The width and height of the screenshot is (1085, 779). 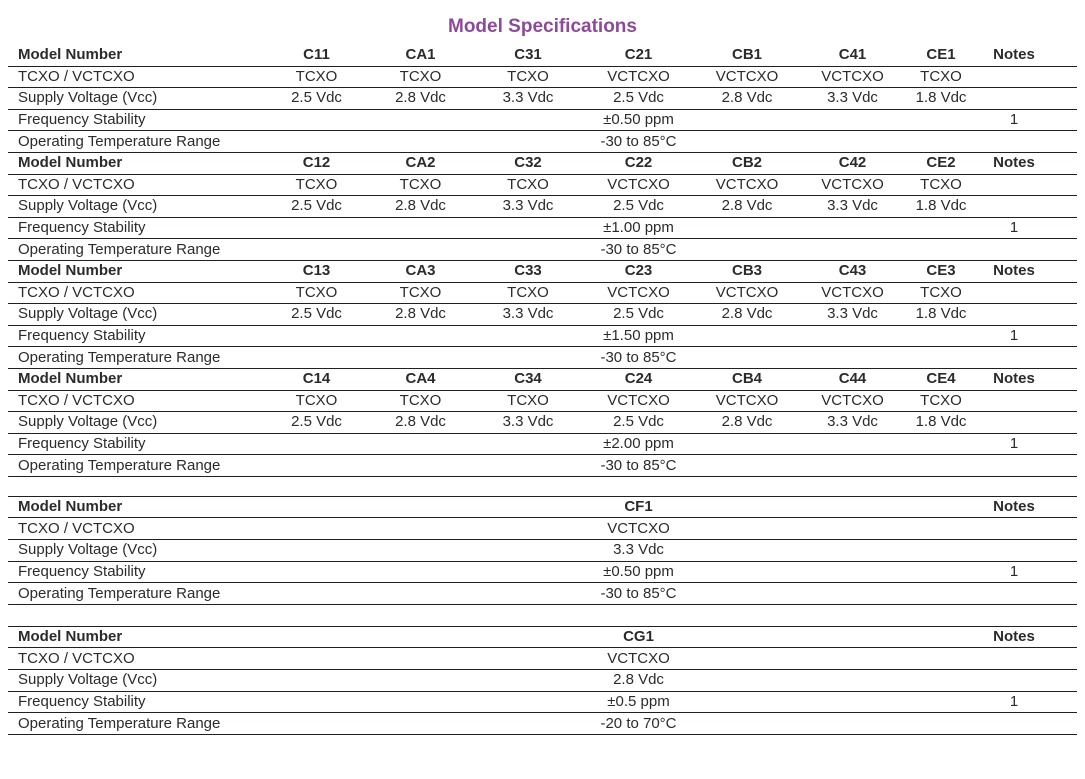 What do you see at coordinates (852, 379) in the screenshot?
I see `model-number-cell: C44` at bounding box center [852, 379].